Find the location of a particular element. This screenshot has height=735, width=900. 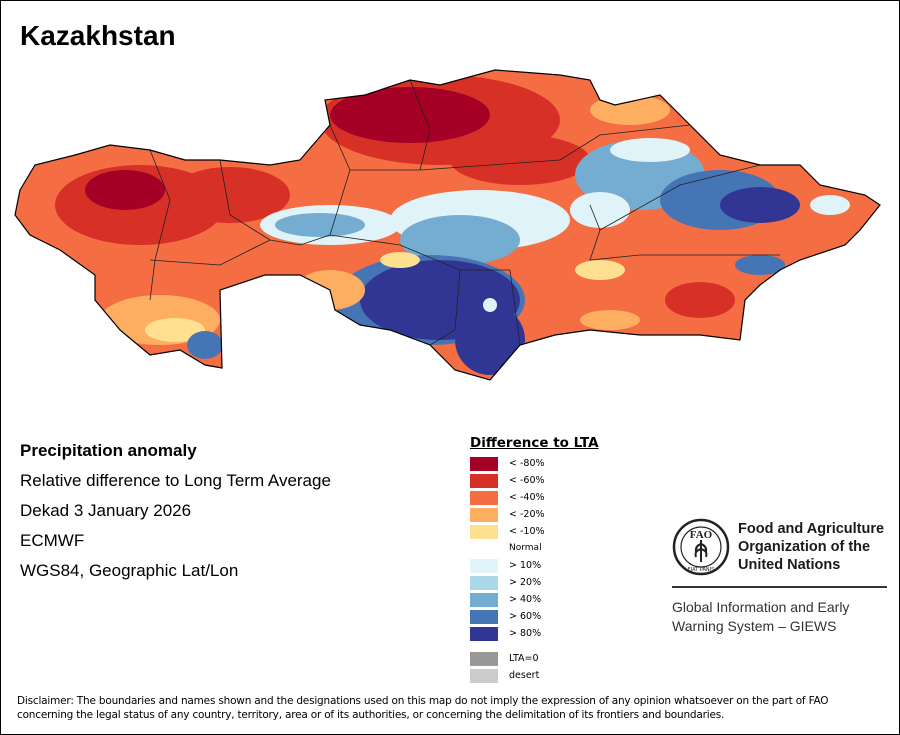

legend-label: > 20% is located at coordinates (525, 582).